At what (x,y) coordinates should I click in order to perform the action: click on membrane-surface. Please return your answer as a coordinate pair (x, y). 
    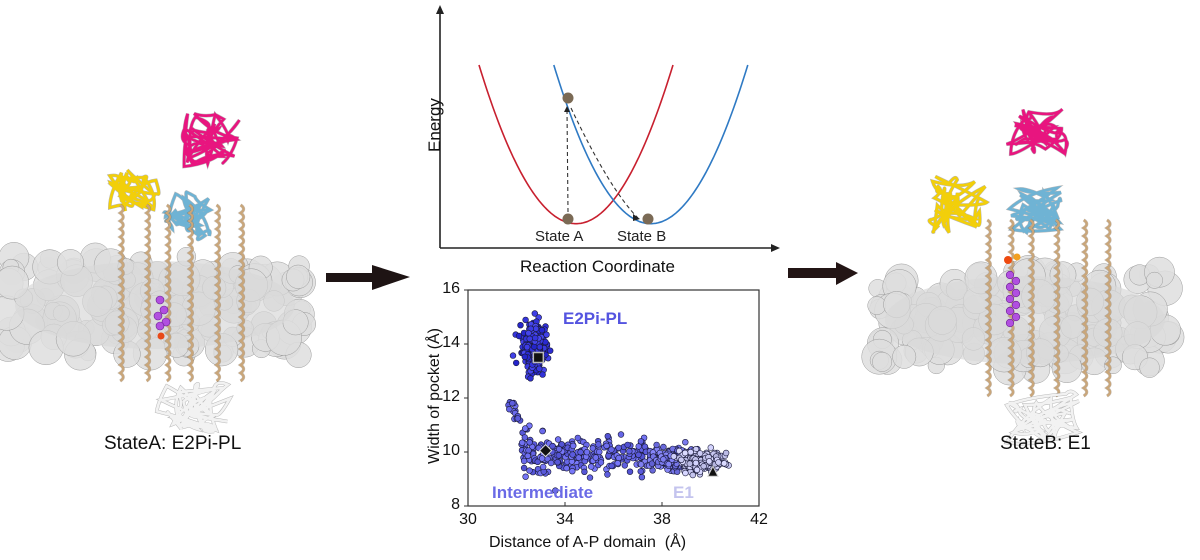
    Looking at the image, I should click on (158, 306).